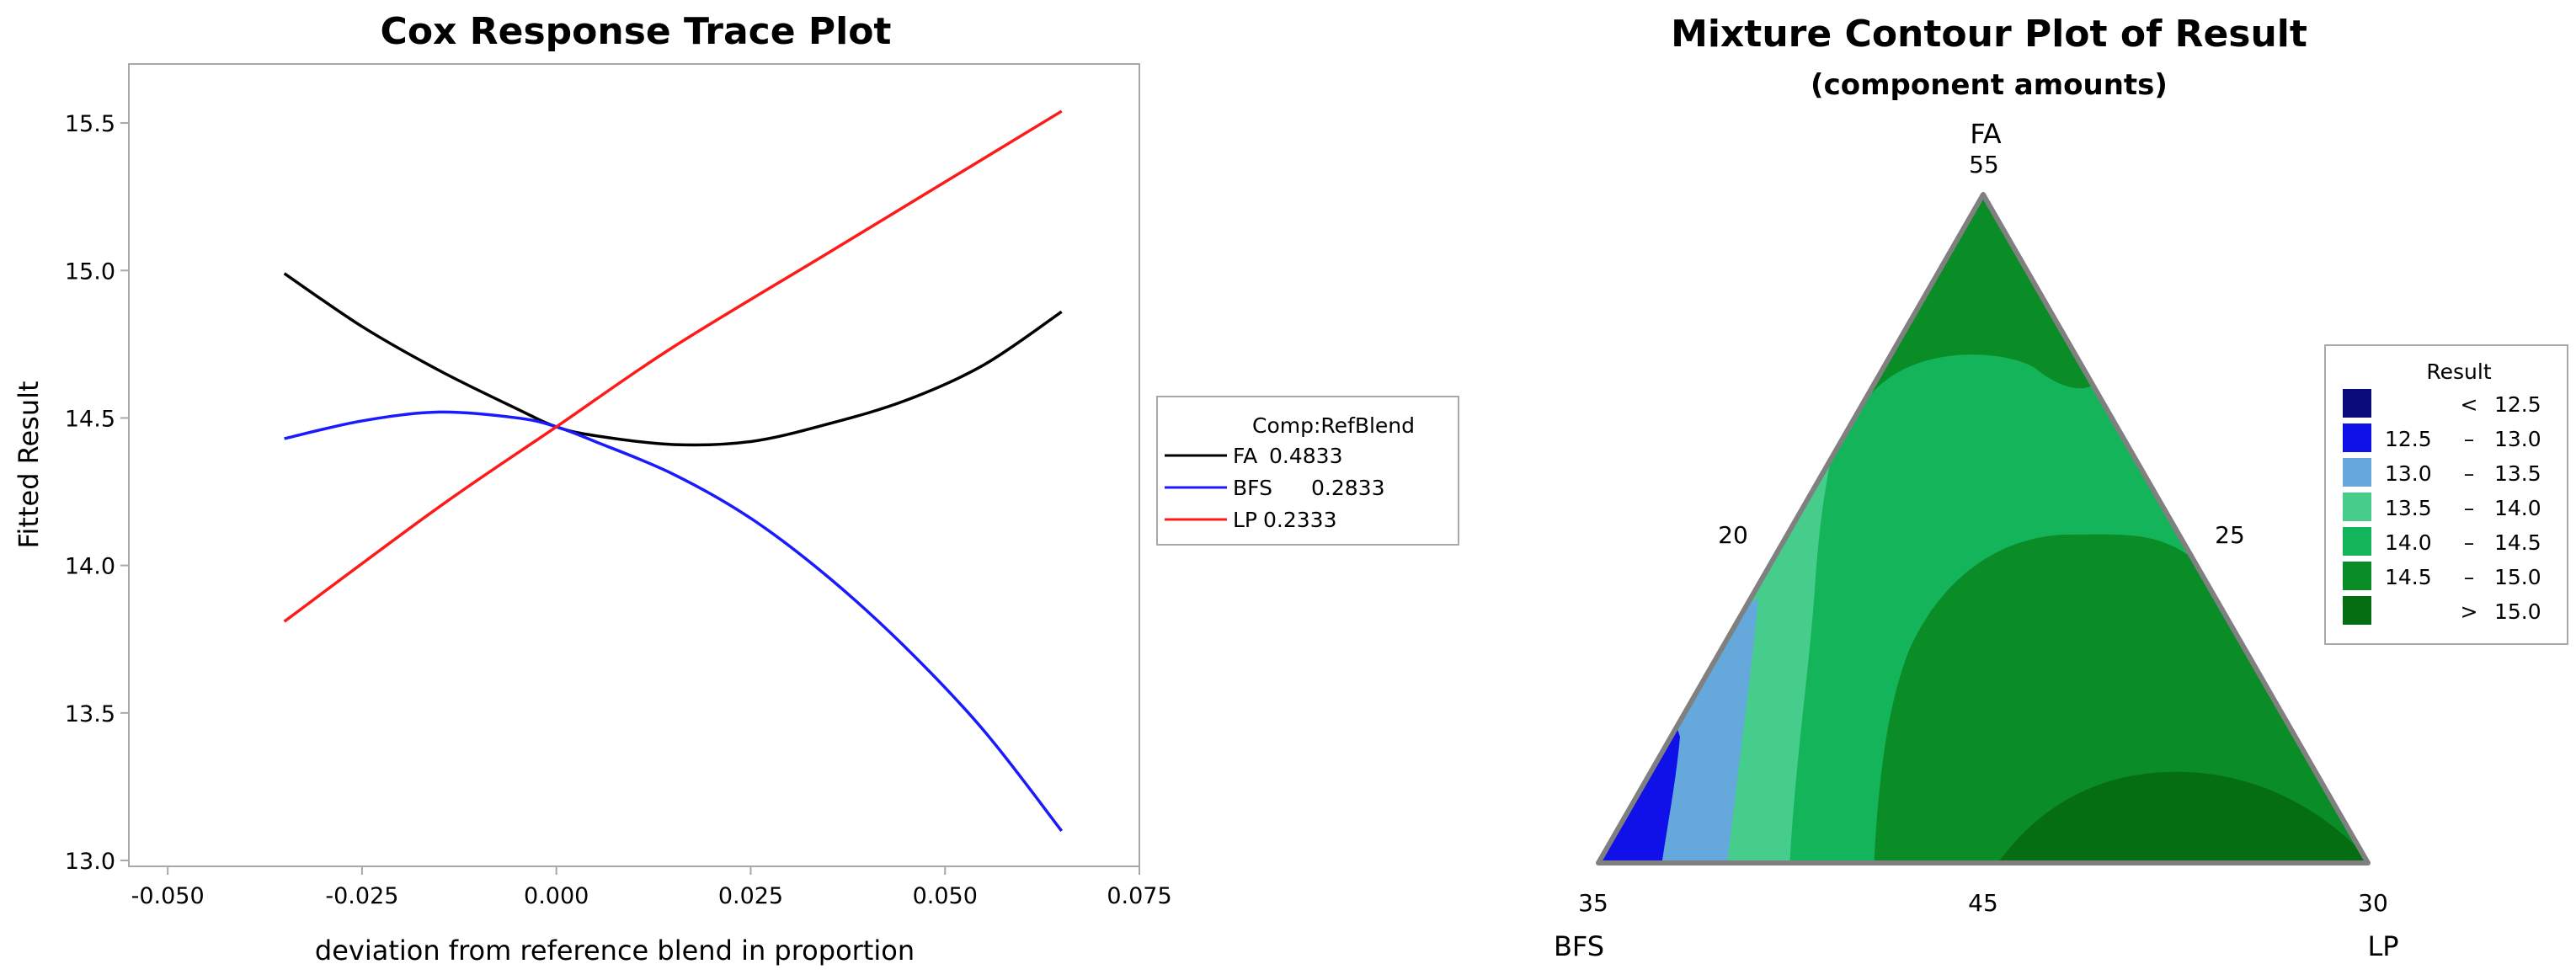  I want to click on x-tick-label: -0.050, so click(168, 896).